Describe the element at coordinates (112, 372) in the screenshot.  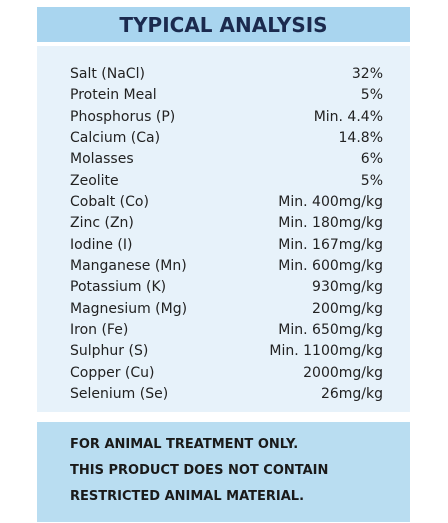
I see `nutrient-name: Copper (Cu)` at that location.